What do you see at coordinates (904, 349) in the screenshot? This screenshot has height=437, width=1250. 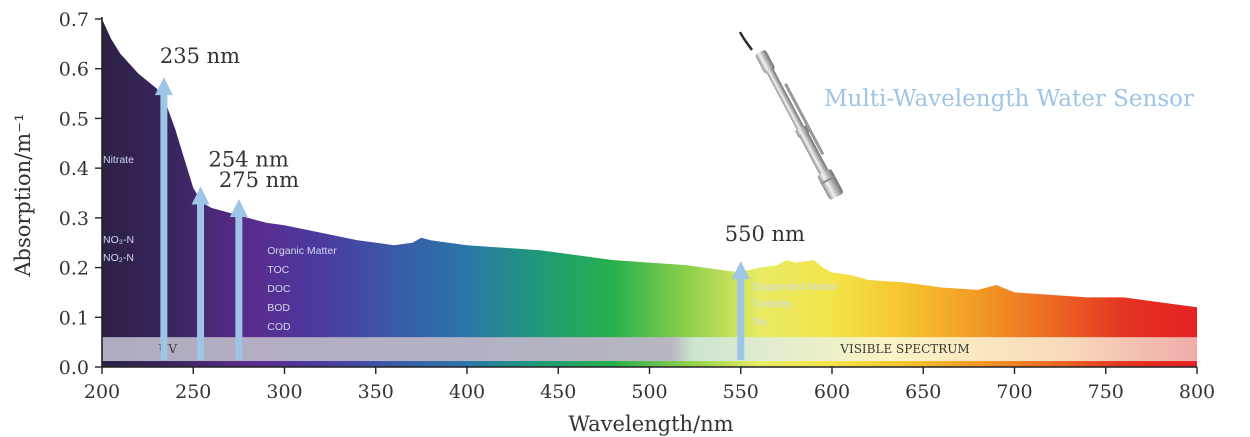 I see `band-label-1: VISIBLE SPECTRUM` at bounding box center [904, 349].